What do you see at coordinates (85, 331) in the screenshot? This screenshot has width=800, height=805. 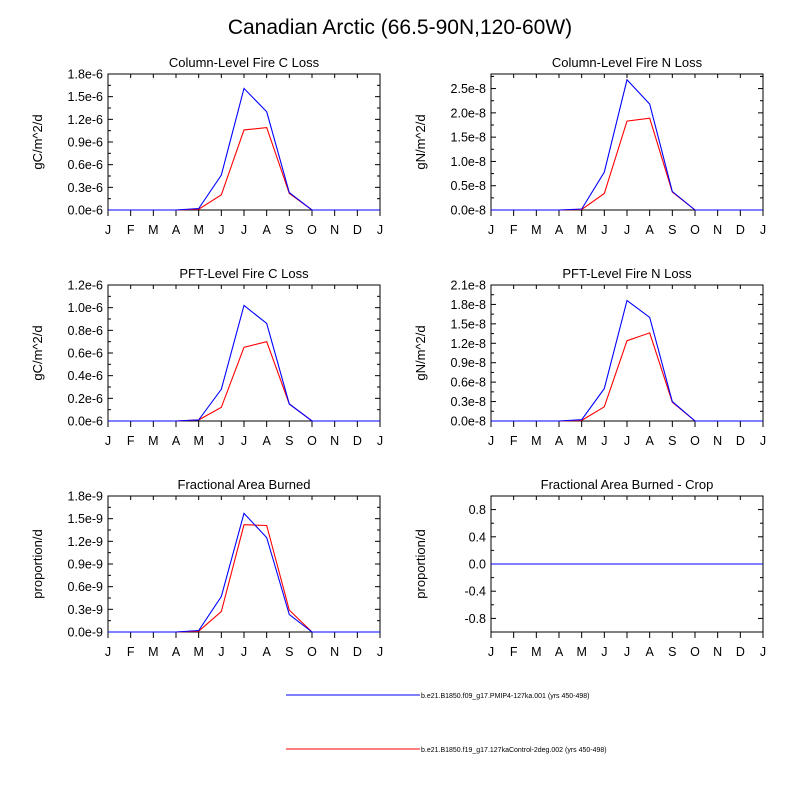 I see `y-tick-label: 0.8e-6` at bounding box center [85, 331].